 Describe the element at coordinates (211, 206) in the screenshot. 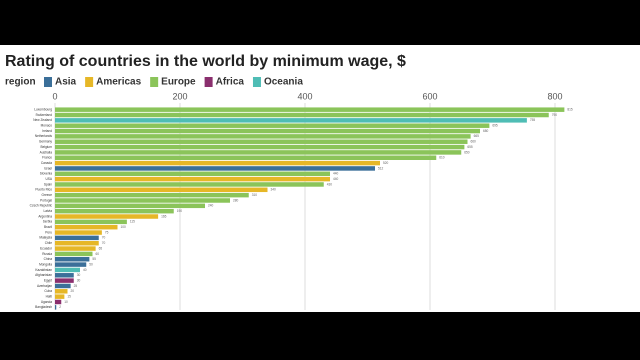

I see `value-label: 240` at that location.